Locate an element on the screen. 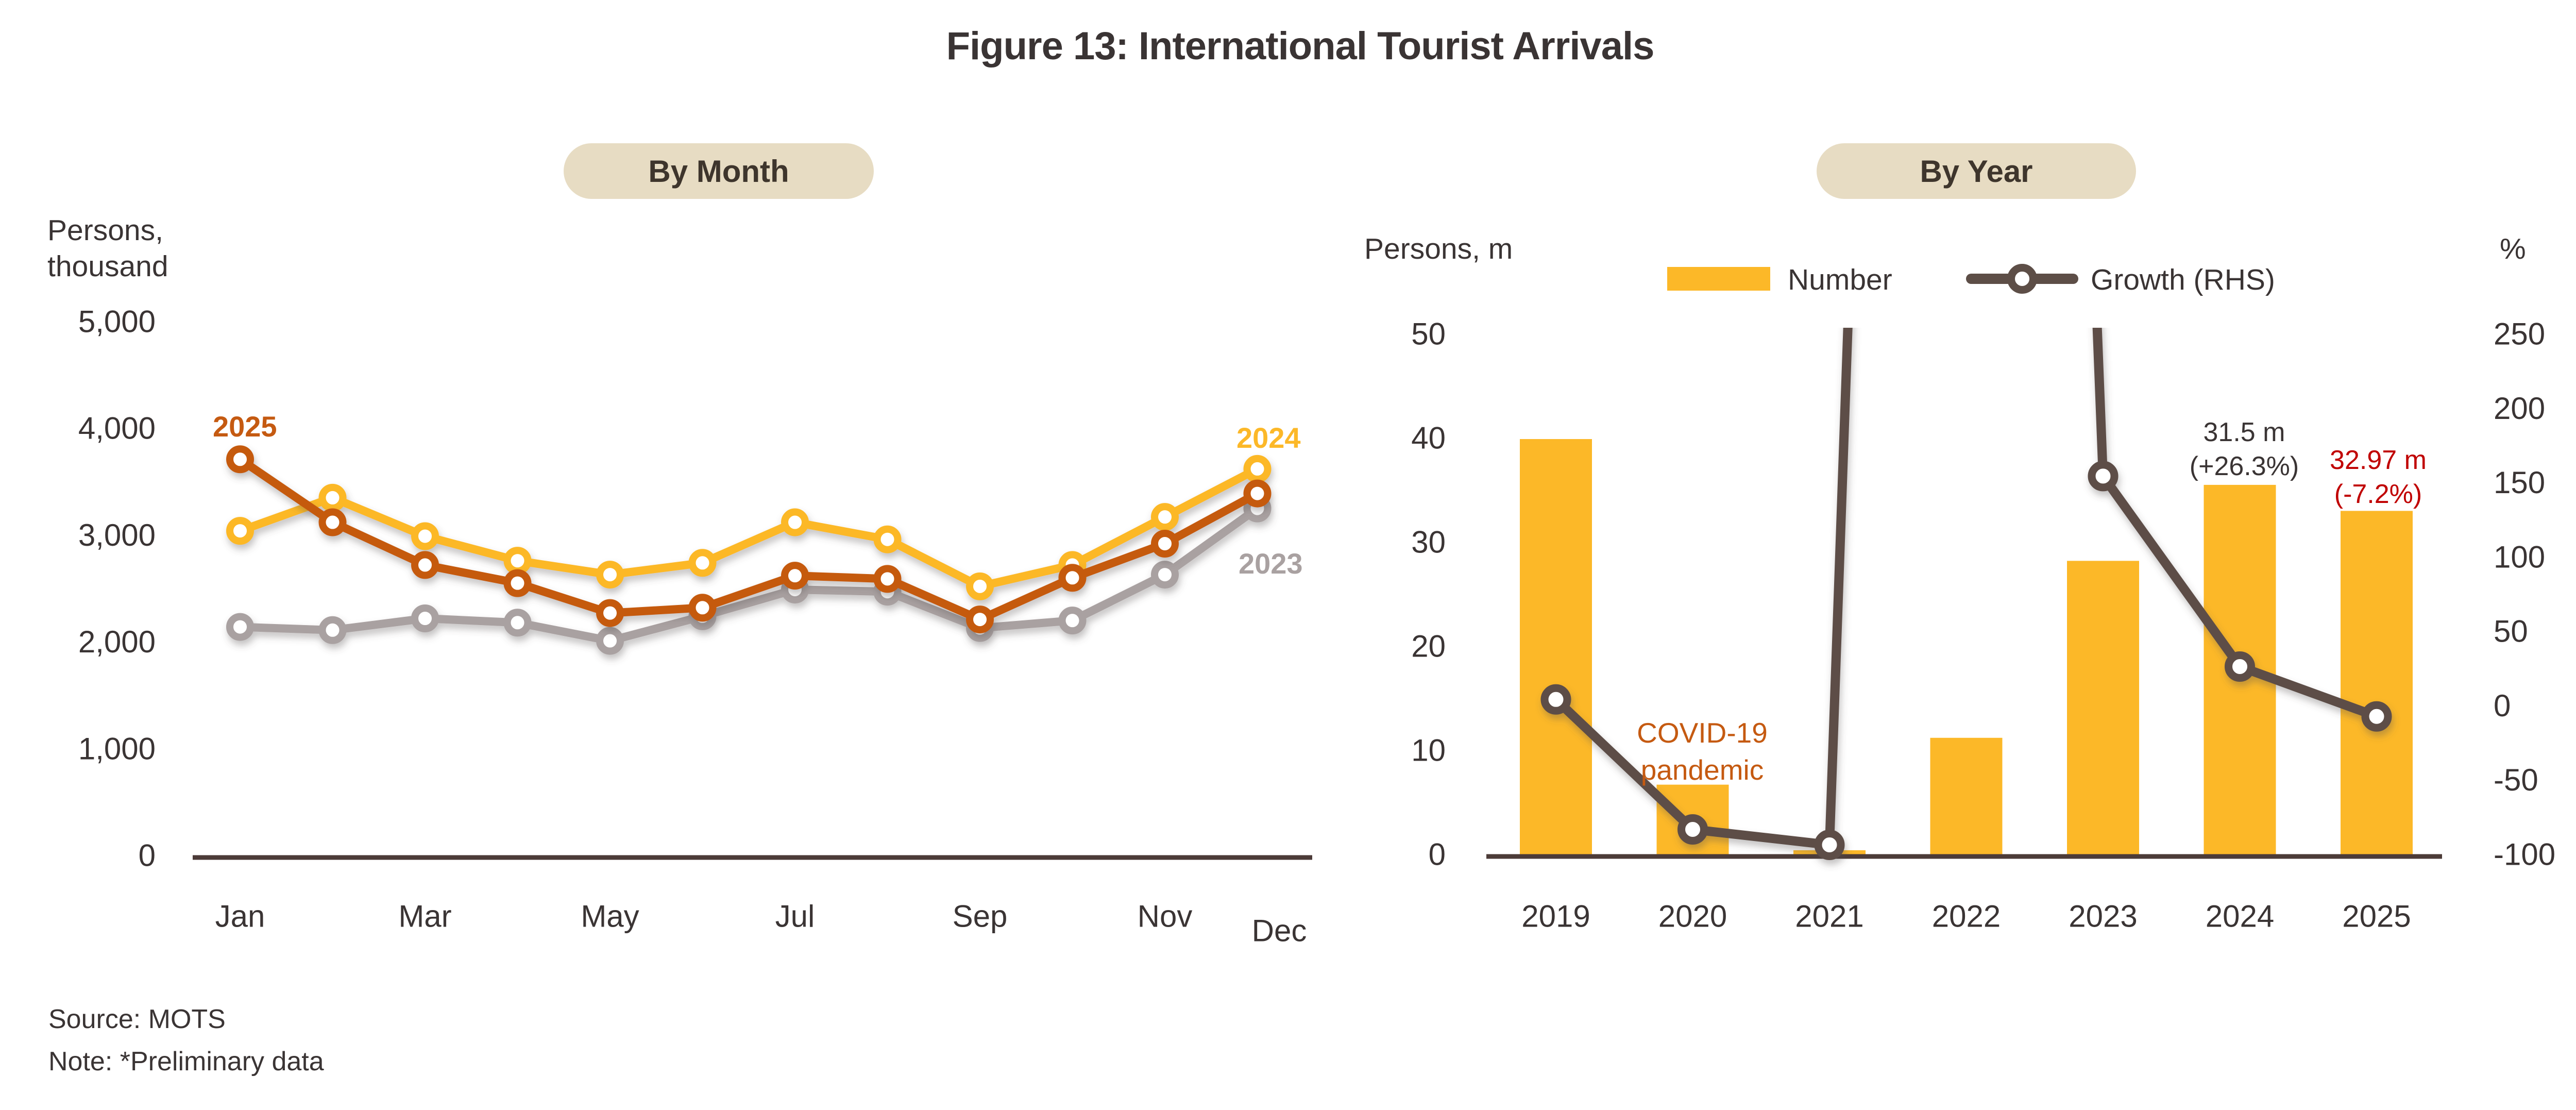 The height and width of the screenshot is (1110, 2576). month-axis-unit-line2: thousand is located at coordinates (108, 266).